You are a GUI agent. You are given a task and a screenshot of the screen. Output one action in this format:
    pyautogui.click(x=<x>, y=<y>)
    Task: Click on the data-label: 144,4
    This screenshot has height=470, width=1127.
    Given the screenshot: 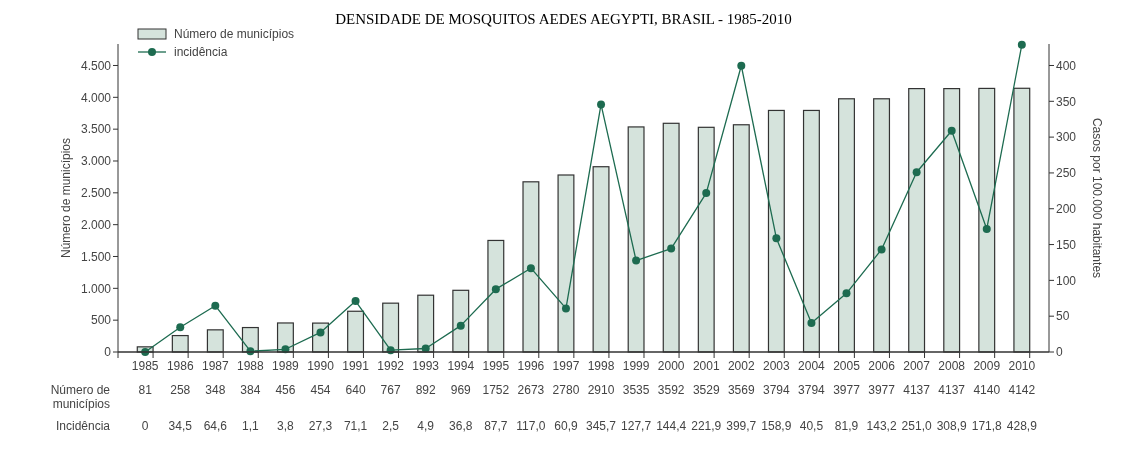 What is the action you would take?
    pyautogui.click(x=671, y=426)
    